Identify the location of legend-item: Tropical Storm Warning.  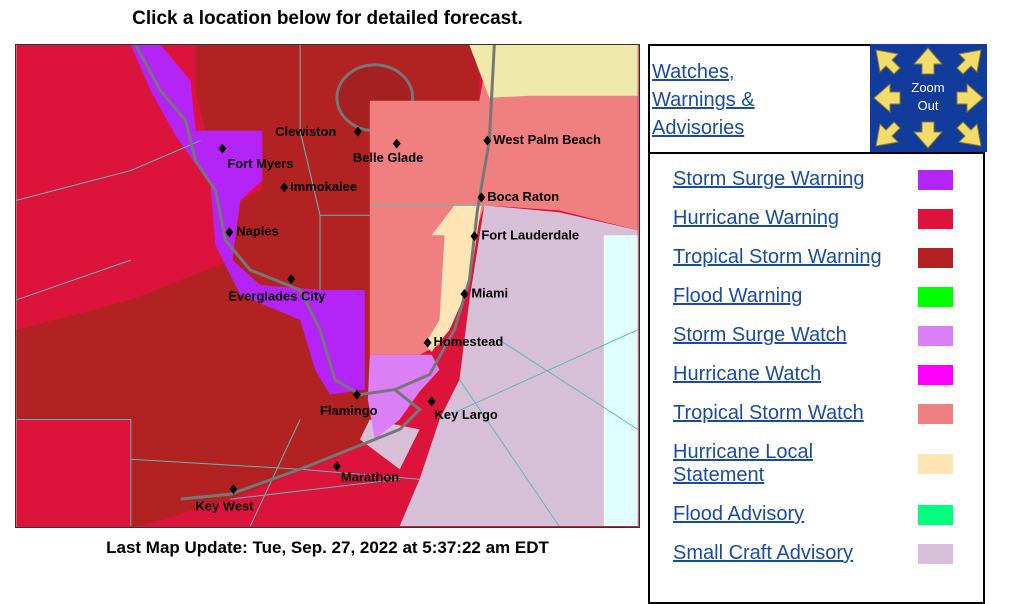
(817, 257).